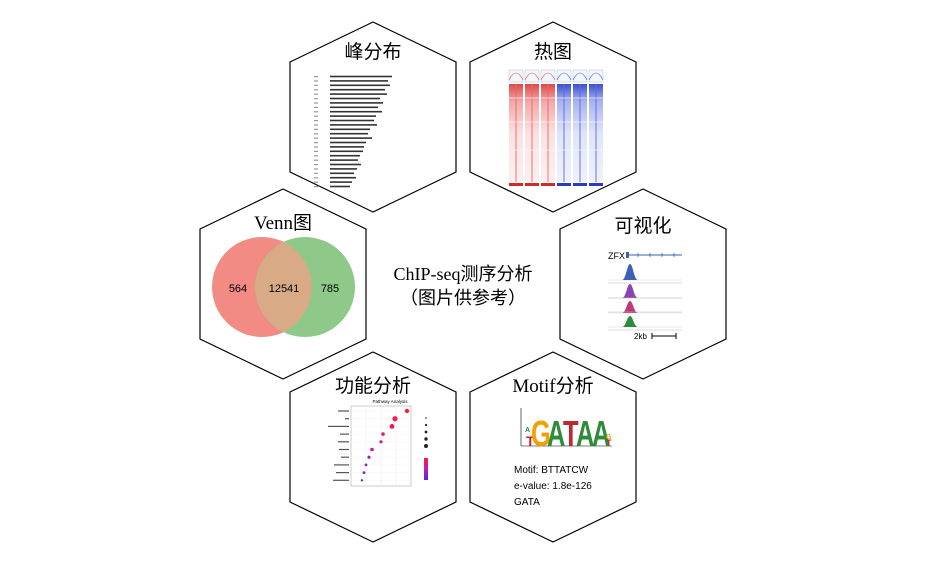  Describe the element at coordinates (463, 298) in the screenshot. I see `center-subtitle: （图片供参考）` at that location.